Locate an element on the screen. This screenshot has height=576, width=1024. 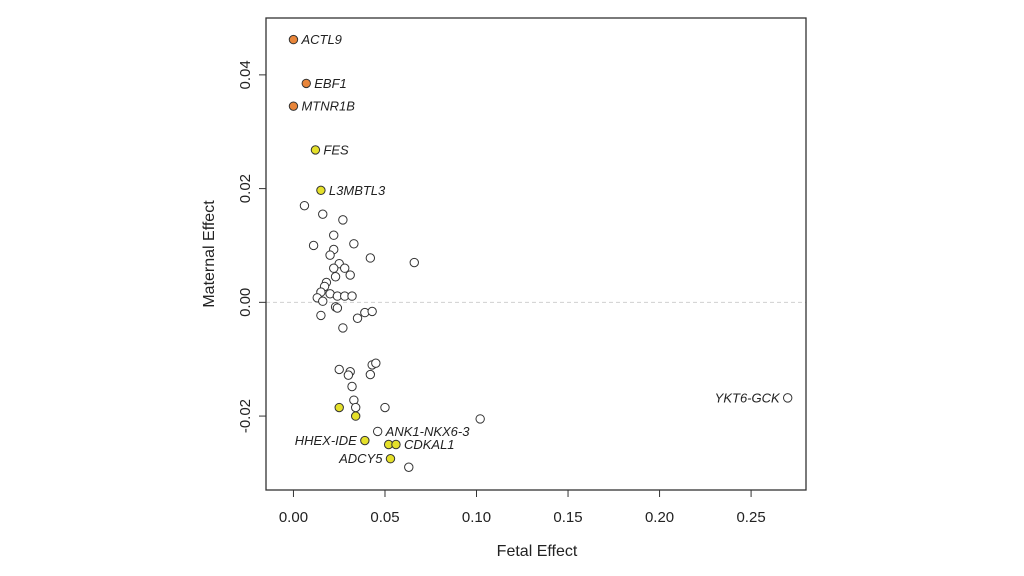
x-tick-label: 0.00 is located at coordinates (293, 517).